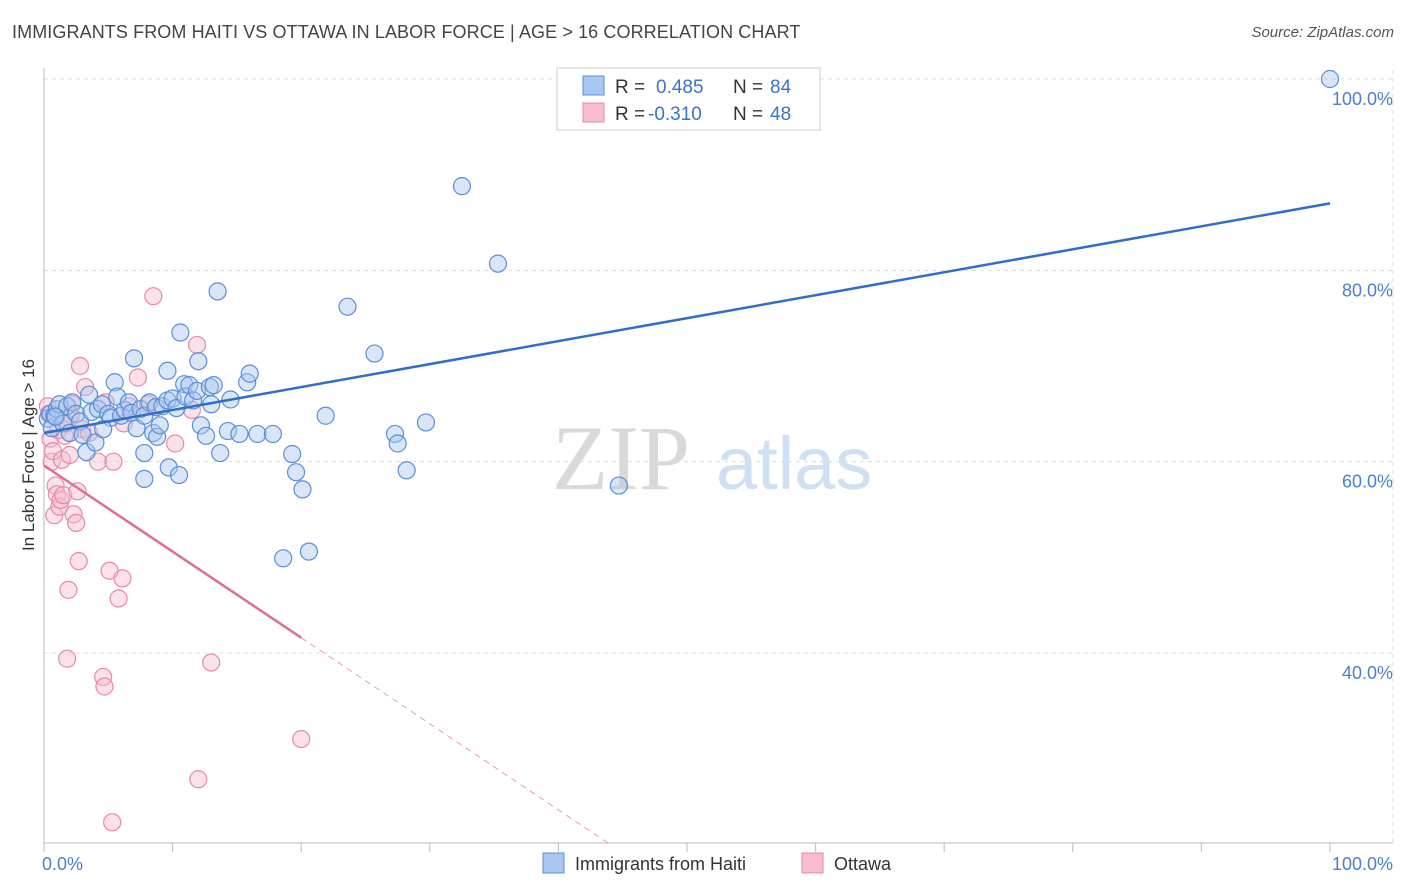 The height and width of the screenshot is (892, 1406). Describe the element at coordinates (28, 455) in the screenshot. I see `y-axis-label: In Labor Force | Age > 16` at that location.